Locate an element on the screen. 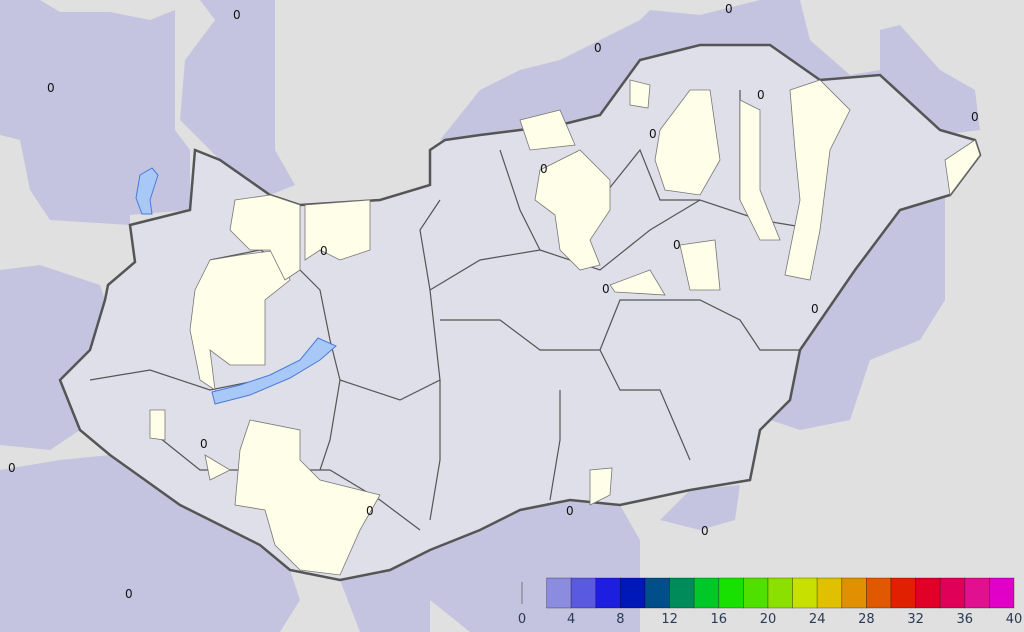 This screenshot has width=1024, height=632. legend-tick-label: 0 is located at coordinates (522, 619).